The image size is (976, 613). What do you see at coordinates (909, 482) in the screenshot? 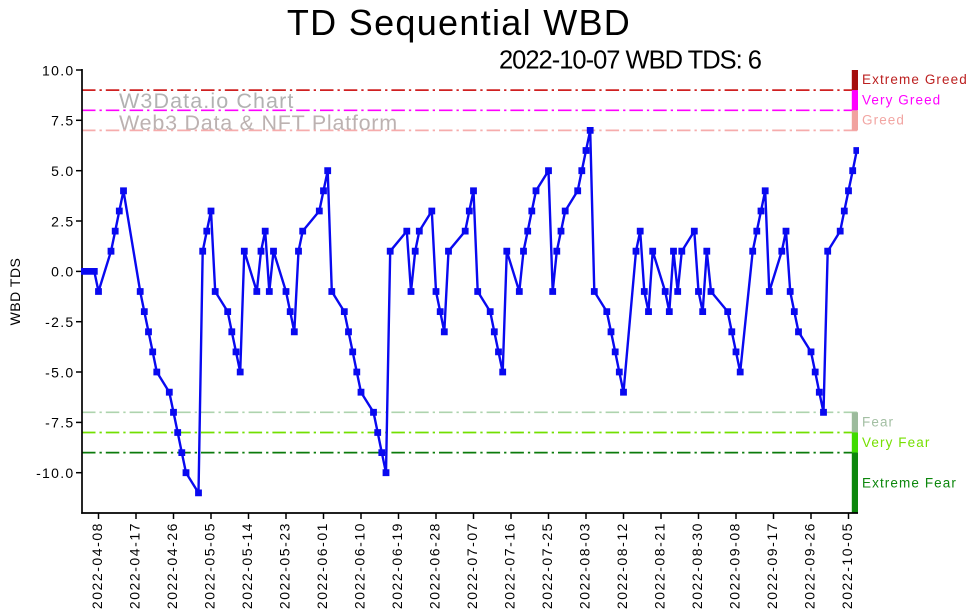
I see `svg-text: Extreme Fear` at bounding box center [909, 482].